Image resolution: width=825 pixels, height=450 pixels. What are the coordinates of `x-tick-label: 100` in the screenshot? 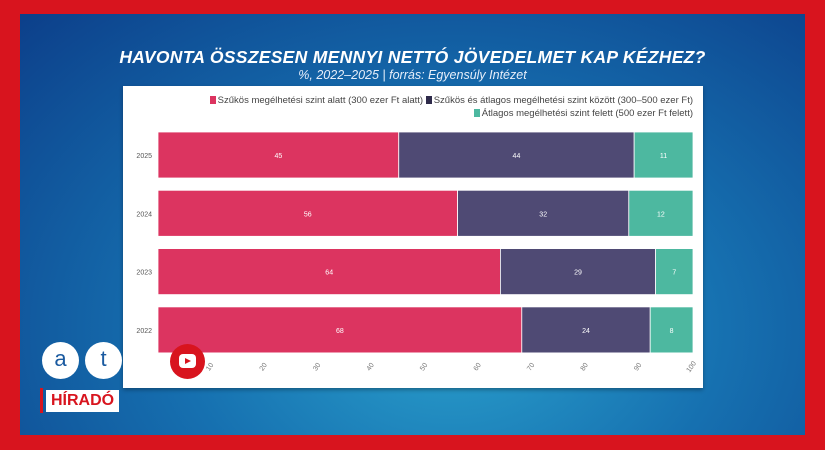 It's located at (692, 367).